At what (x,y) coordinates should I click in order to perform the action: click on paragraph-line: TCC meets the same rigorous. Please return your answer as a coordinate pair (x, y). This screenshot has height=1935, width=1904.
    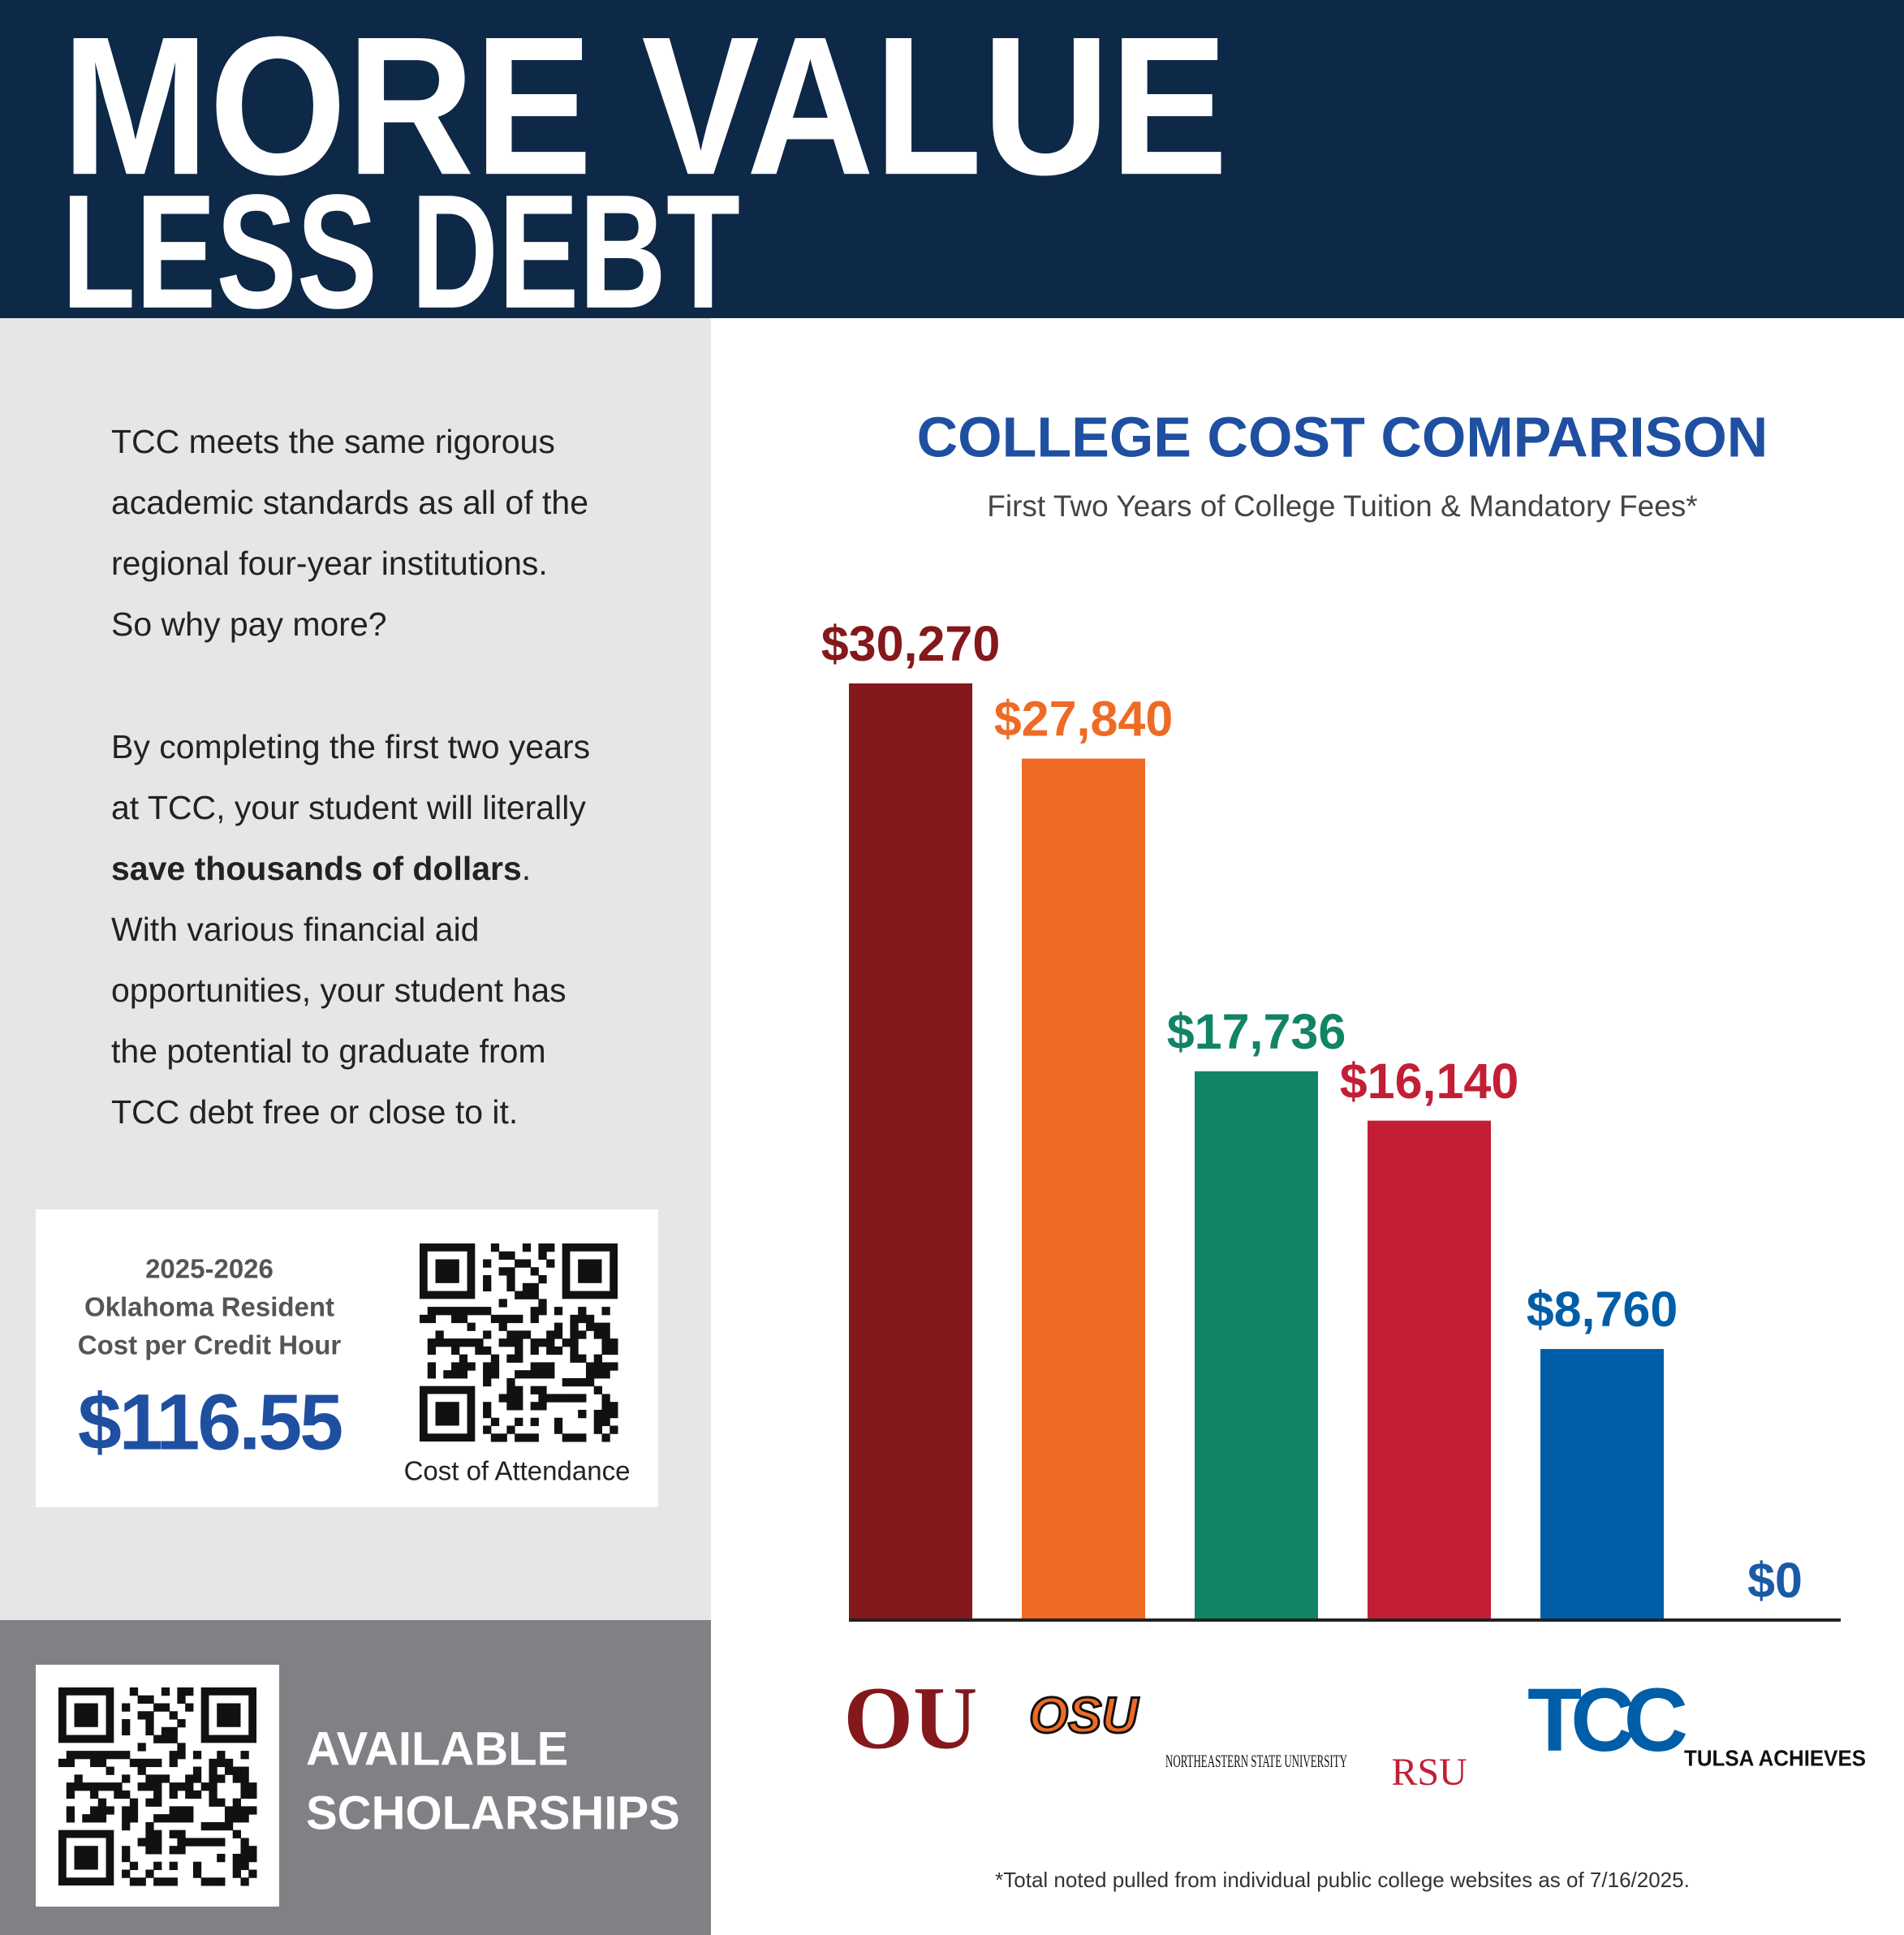
    Looking at the image, I should click on (333, 441).